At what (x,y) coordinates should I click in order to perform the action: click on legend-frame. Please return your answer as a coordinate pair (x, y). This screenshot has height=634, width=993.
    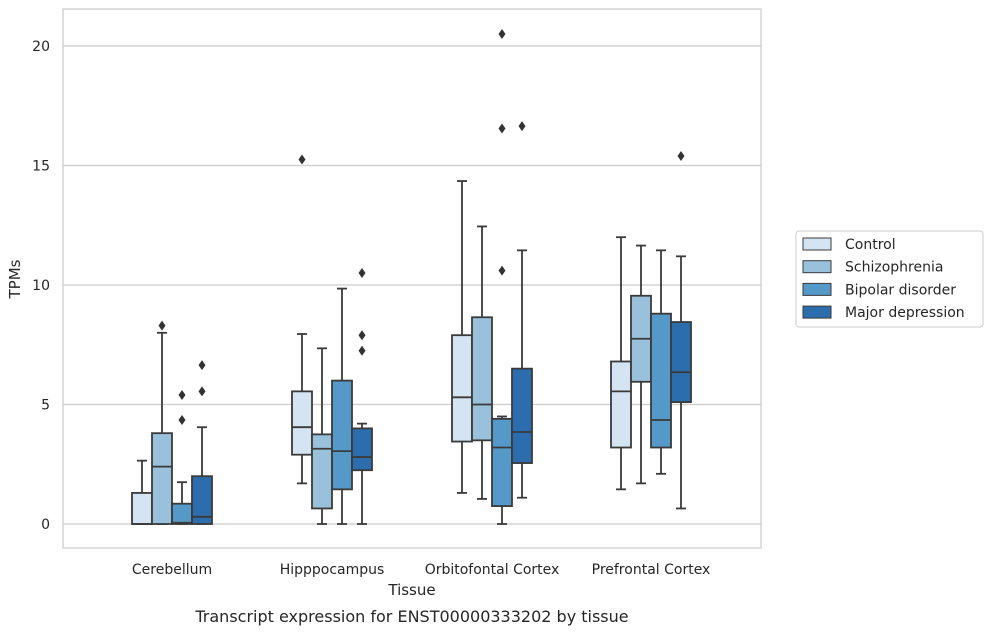
    Looking at the image, I should click on (889, 279).